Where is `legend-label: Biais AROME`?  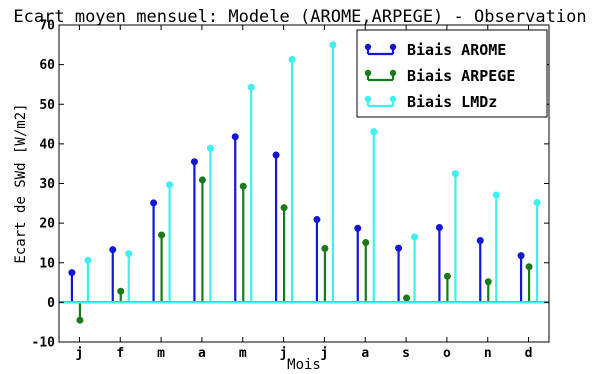 legend-label: Biais AROME is located at coordinates (456, 50).